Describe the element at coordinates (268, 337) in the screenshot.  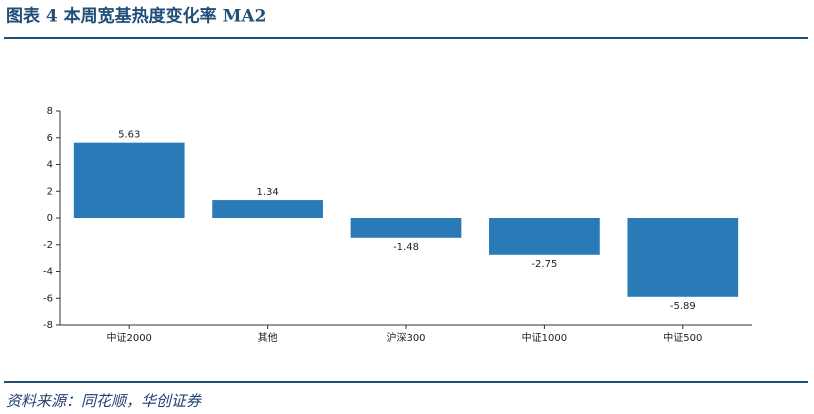
I see `x-tick-label: 其他` at that location.